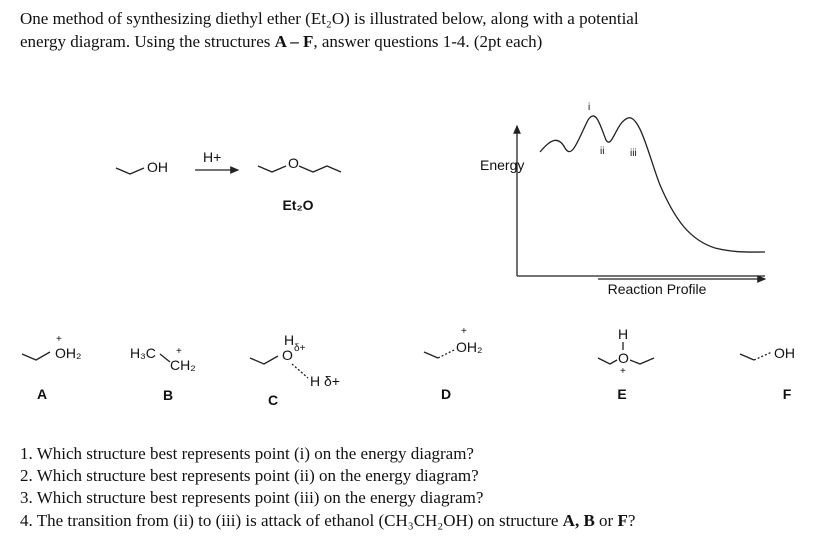  Describe the element at coordinates (228, 181) in the screenshot. I see `reaction: OH H+ O Et₂O` at that location.